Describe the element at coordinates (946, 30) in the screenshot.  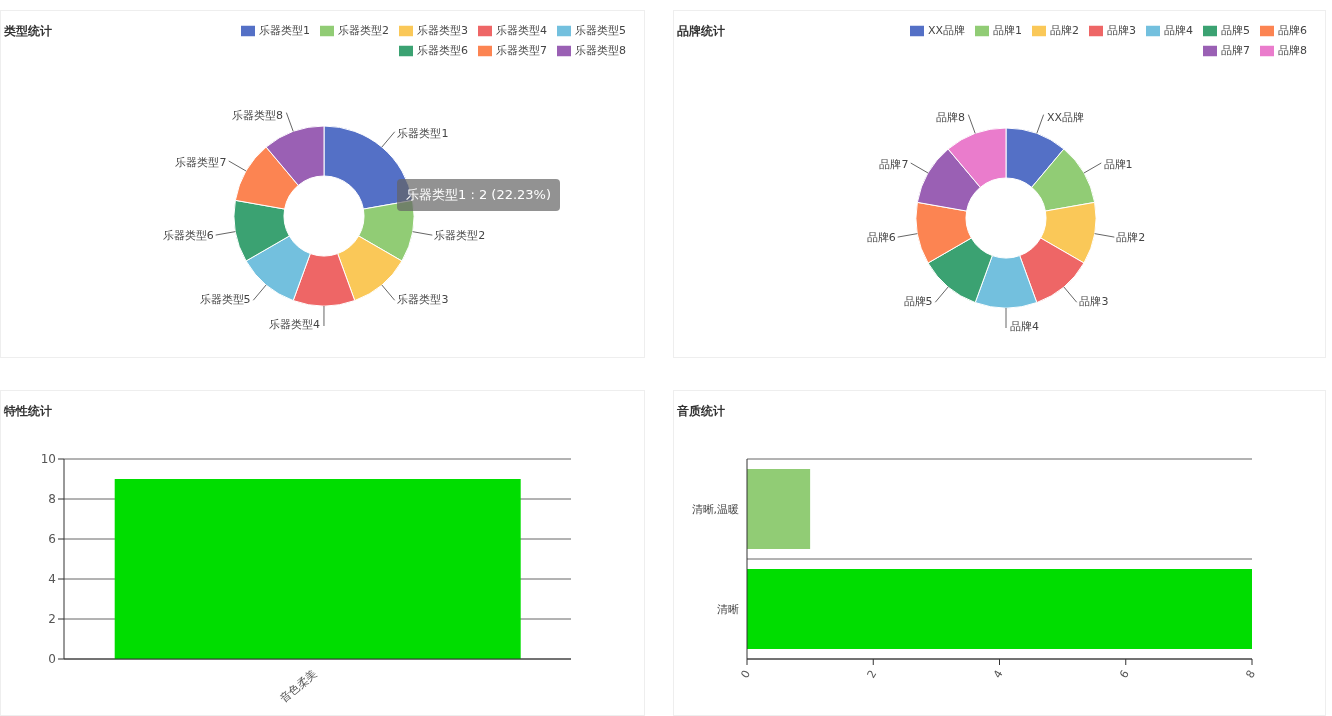
I see `legend-label: XX品牌` at that location.